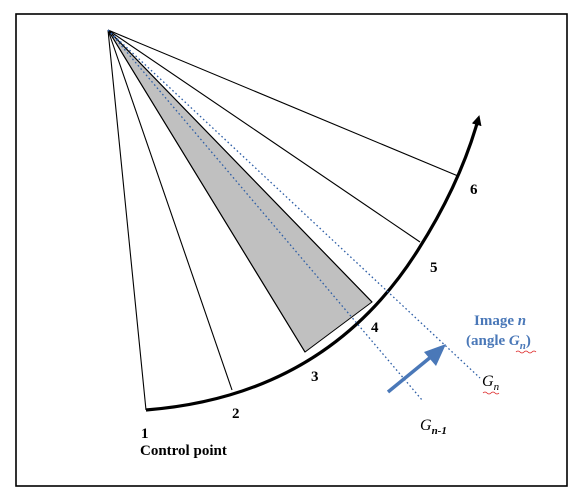 The image size is (581, 497). What do you see at coordinates (491, 393) in the screenshot?
I see `spellcheck-underline-gn` at bounding box center [491, 393].